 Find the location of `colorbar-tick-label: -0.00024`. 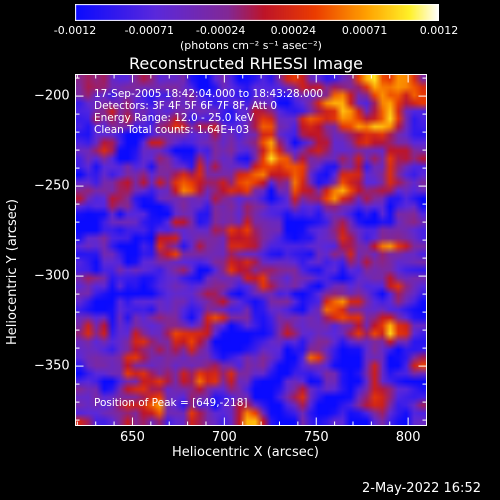

colorbar-tick-label: -0.00024 is located at coordinates (220, 30).